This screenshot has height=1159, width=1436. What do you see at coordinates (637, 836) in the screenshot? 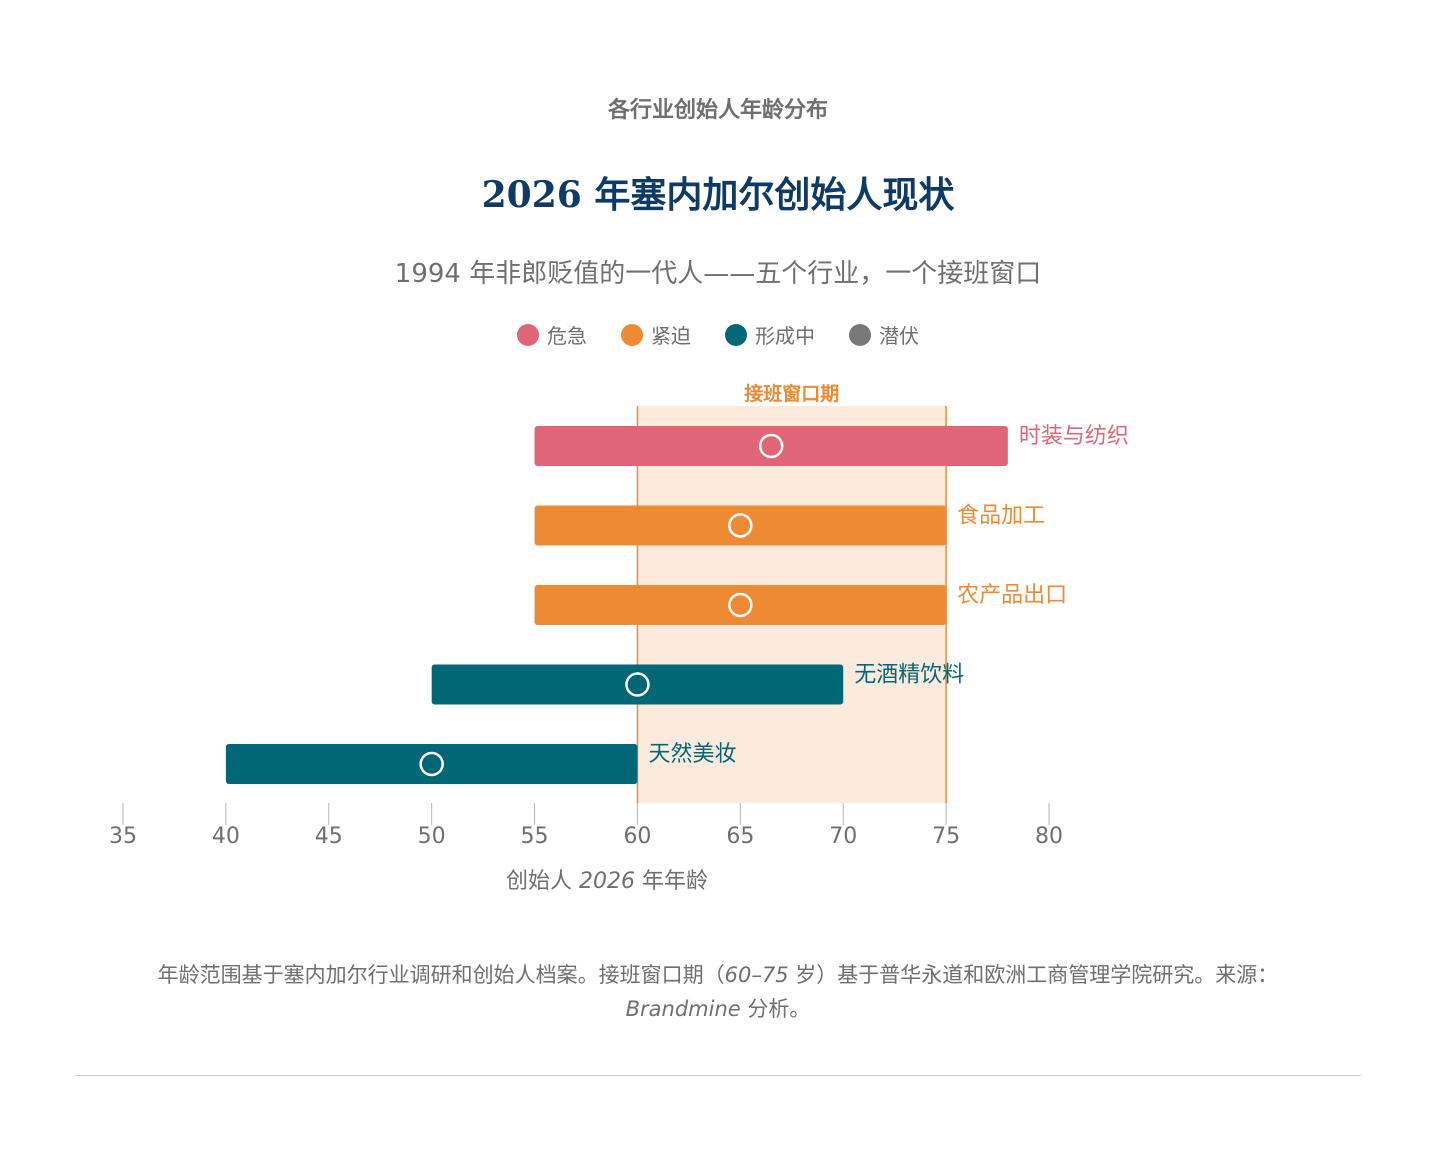
I see `x-tick-label: 60` at bounding box center [637, 836].